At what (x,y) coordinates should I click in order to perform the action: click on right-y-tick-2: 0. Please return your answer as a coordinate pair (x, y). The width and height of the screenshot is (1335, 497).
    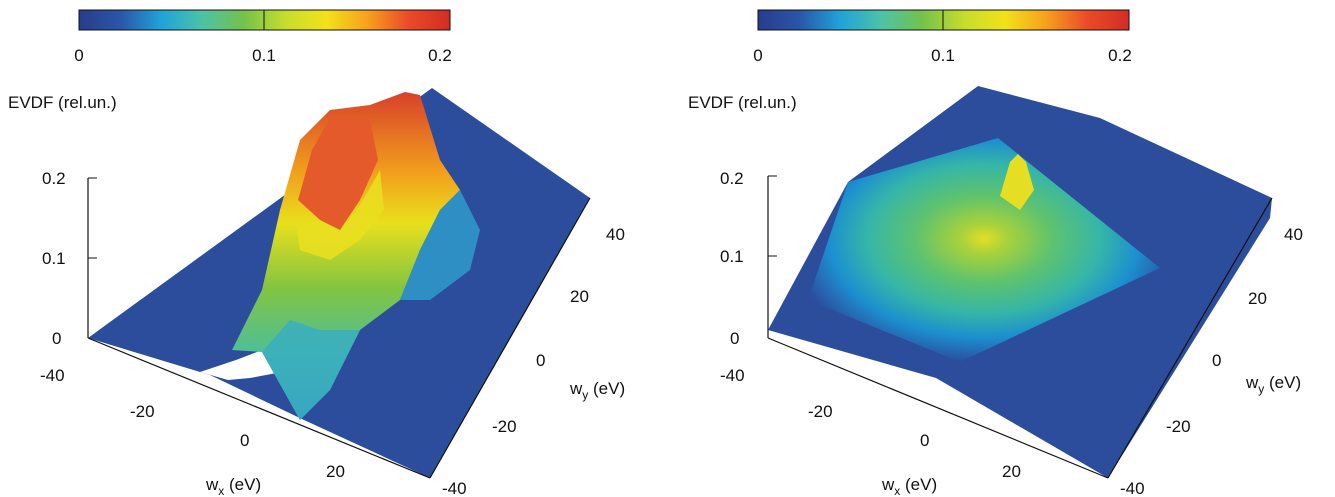
    Looking at the image, I should click on (1216, 360).